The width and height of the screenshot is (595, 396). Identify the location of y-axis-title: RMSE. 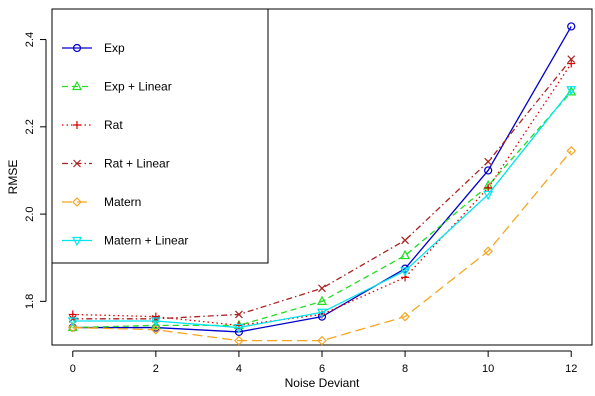
(13, 177).